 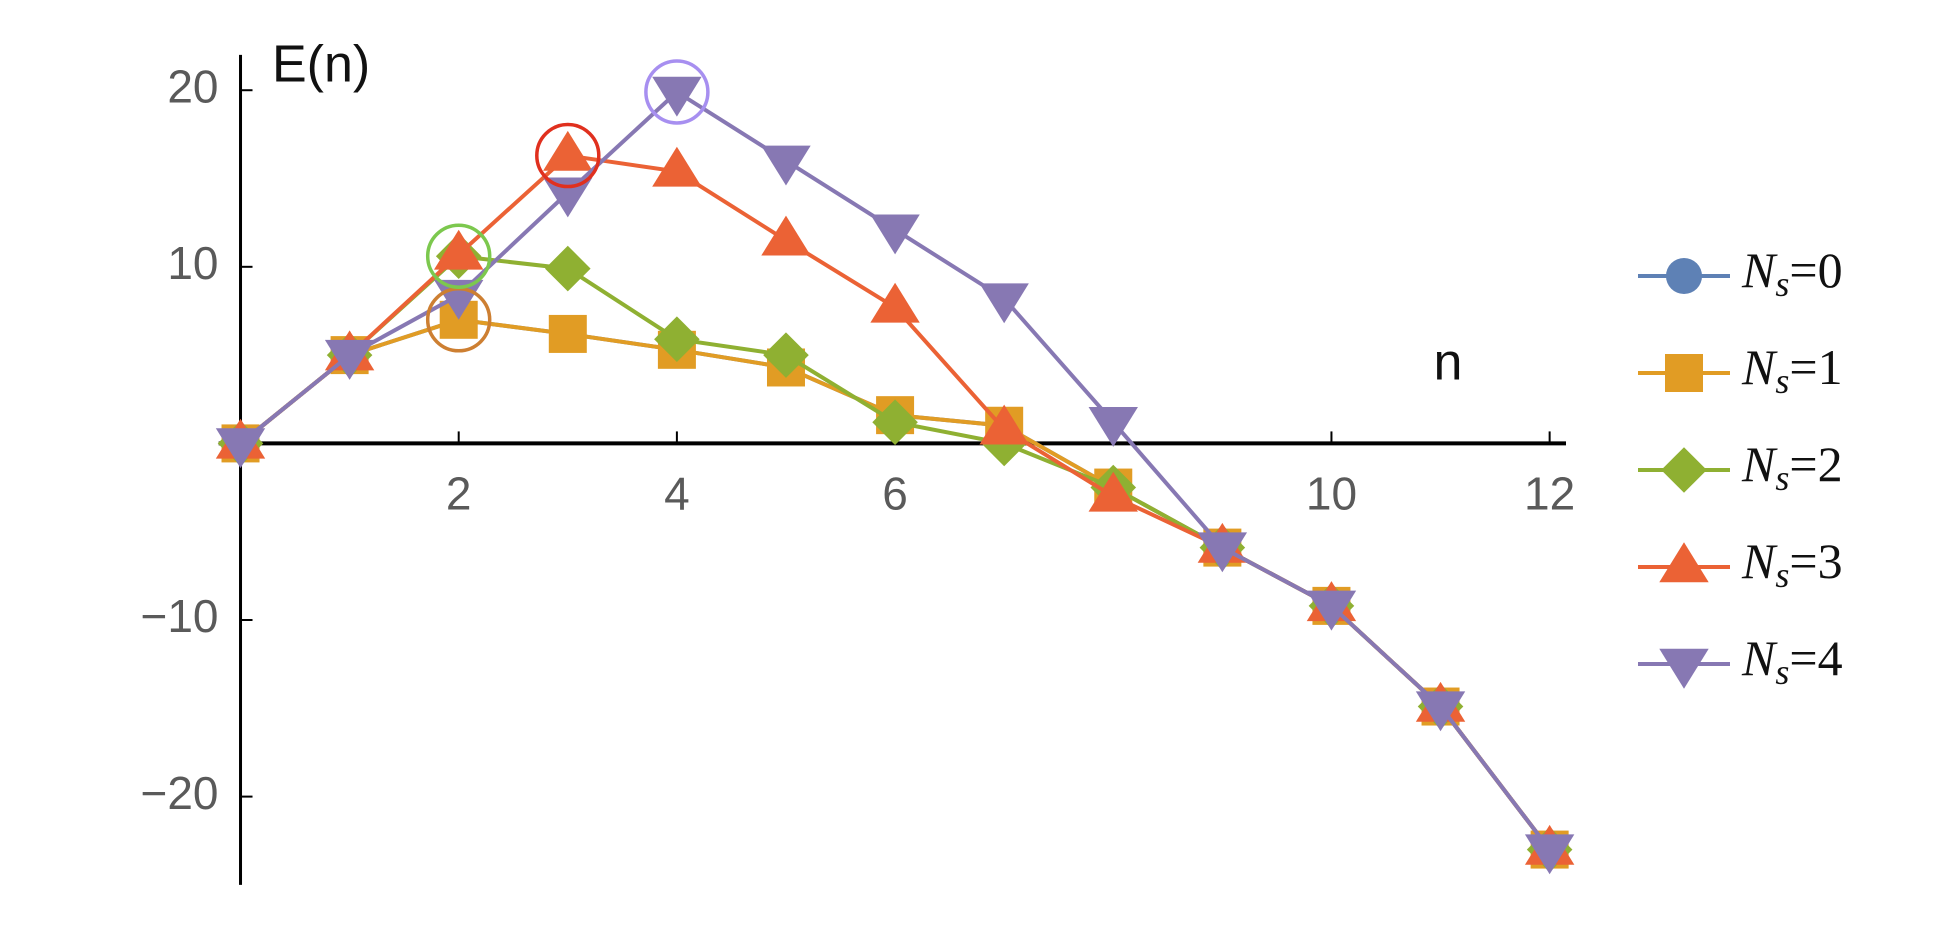 I want to click on x-tick-label: 6, so click(x=895, y=494).